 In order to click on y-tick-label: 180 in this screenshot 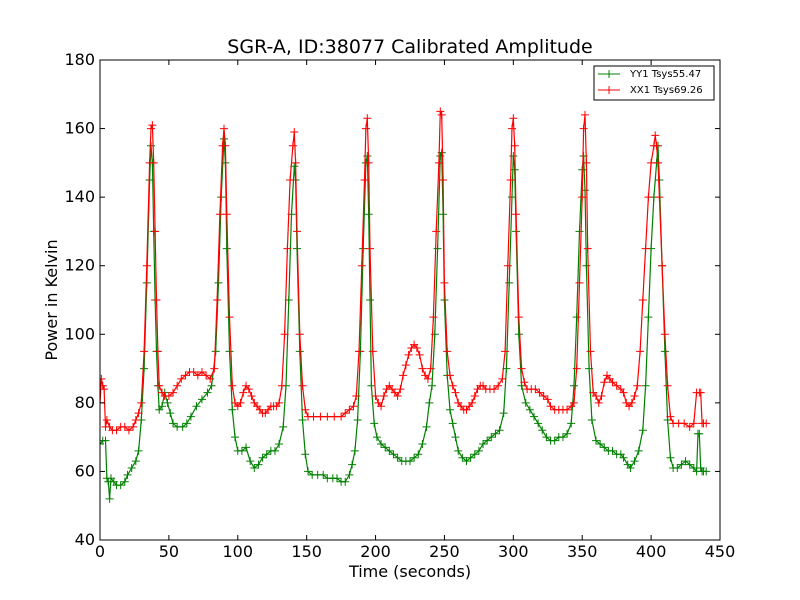, I will do `click(79, 59)`.